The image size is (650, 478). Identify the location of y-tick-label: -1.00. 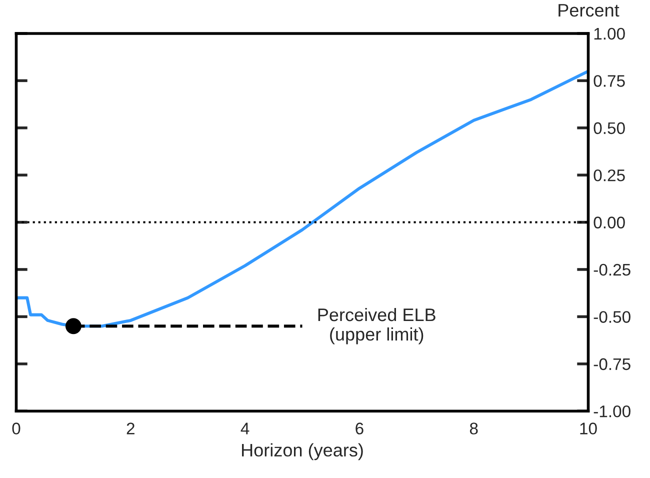
(612, 411).